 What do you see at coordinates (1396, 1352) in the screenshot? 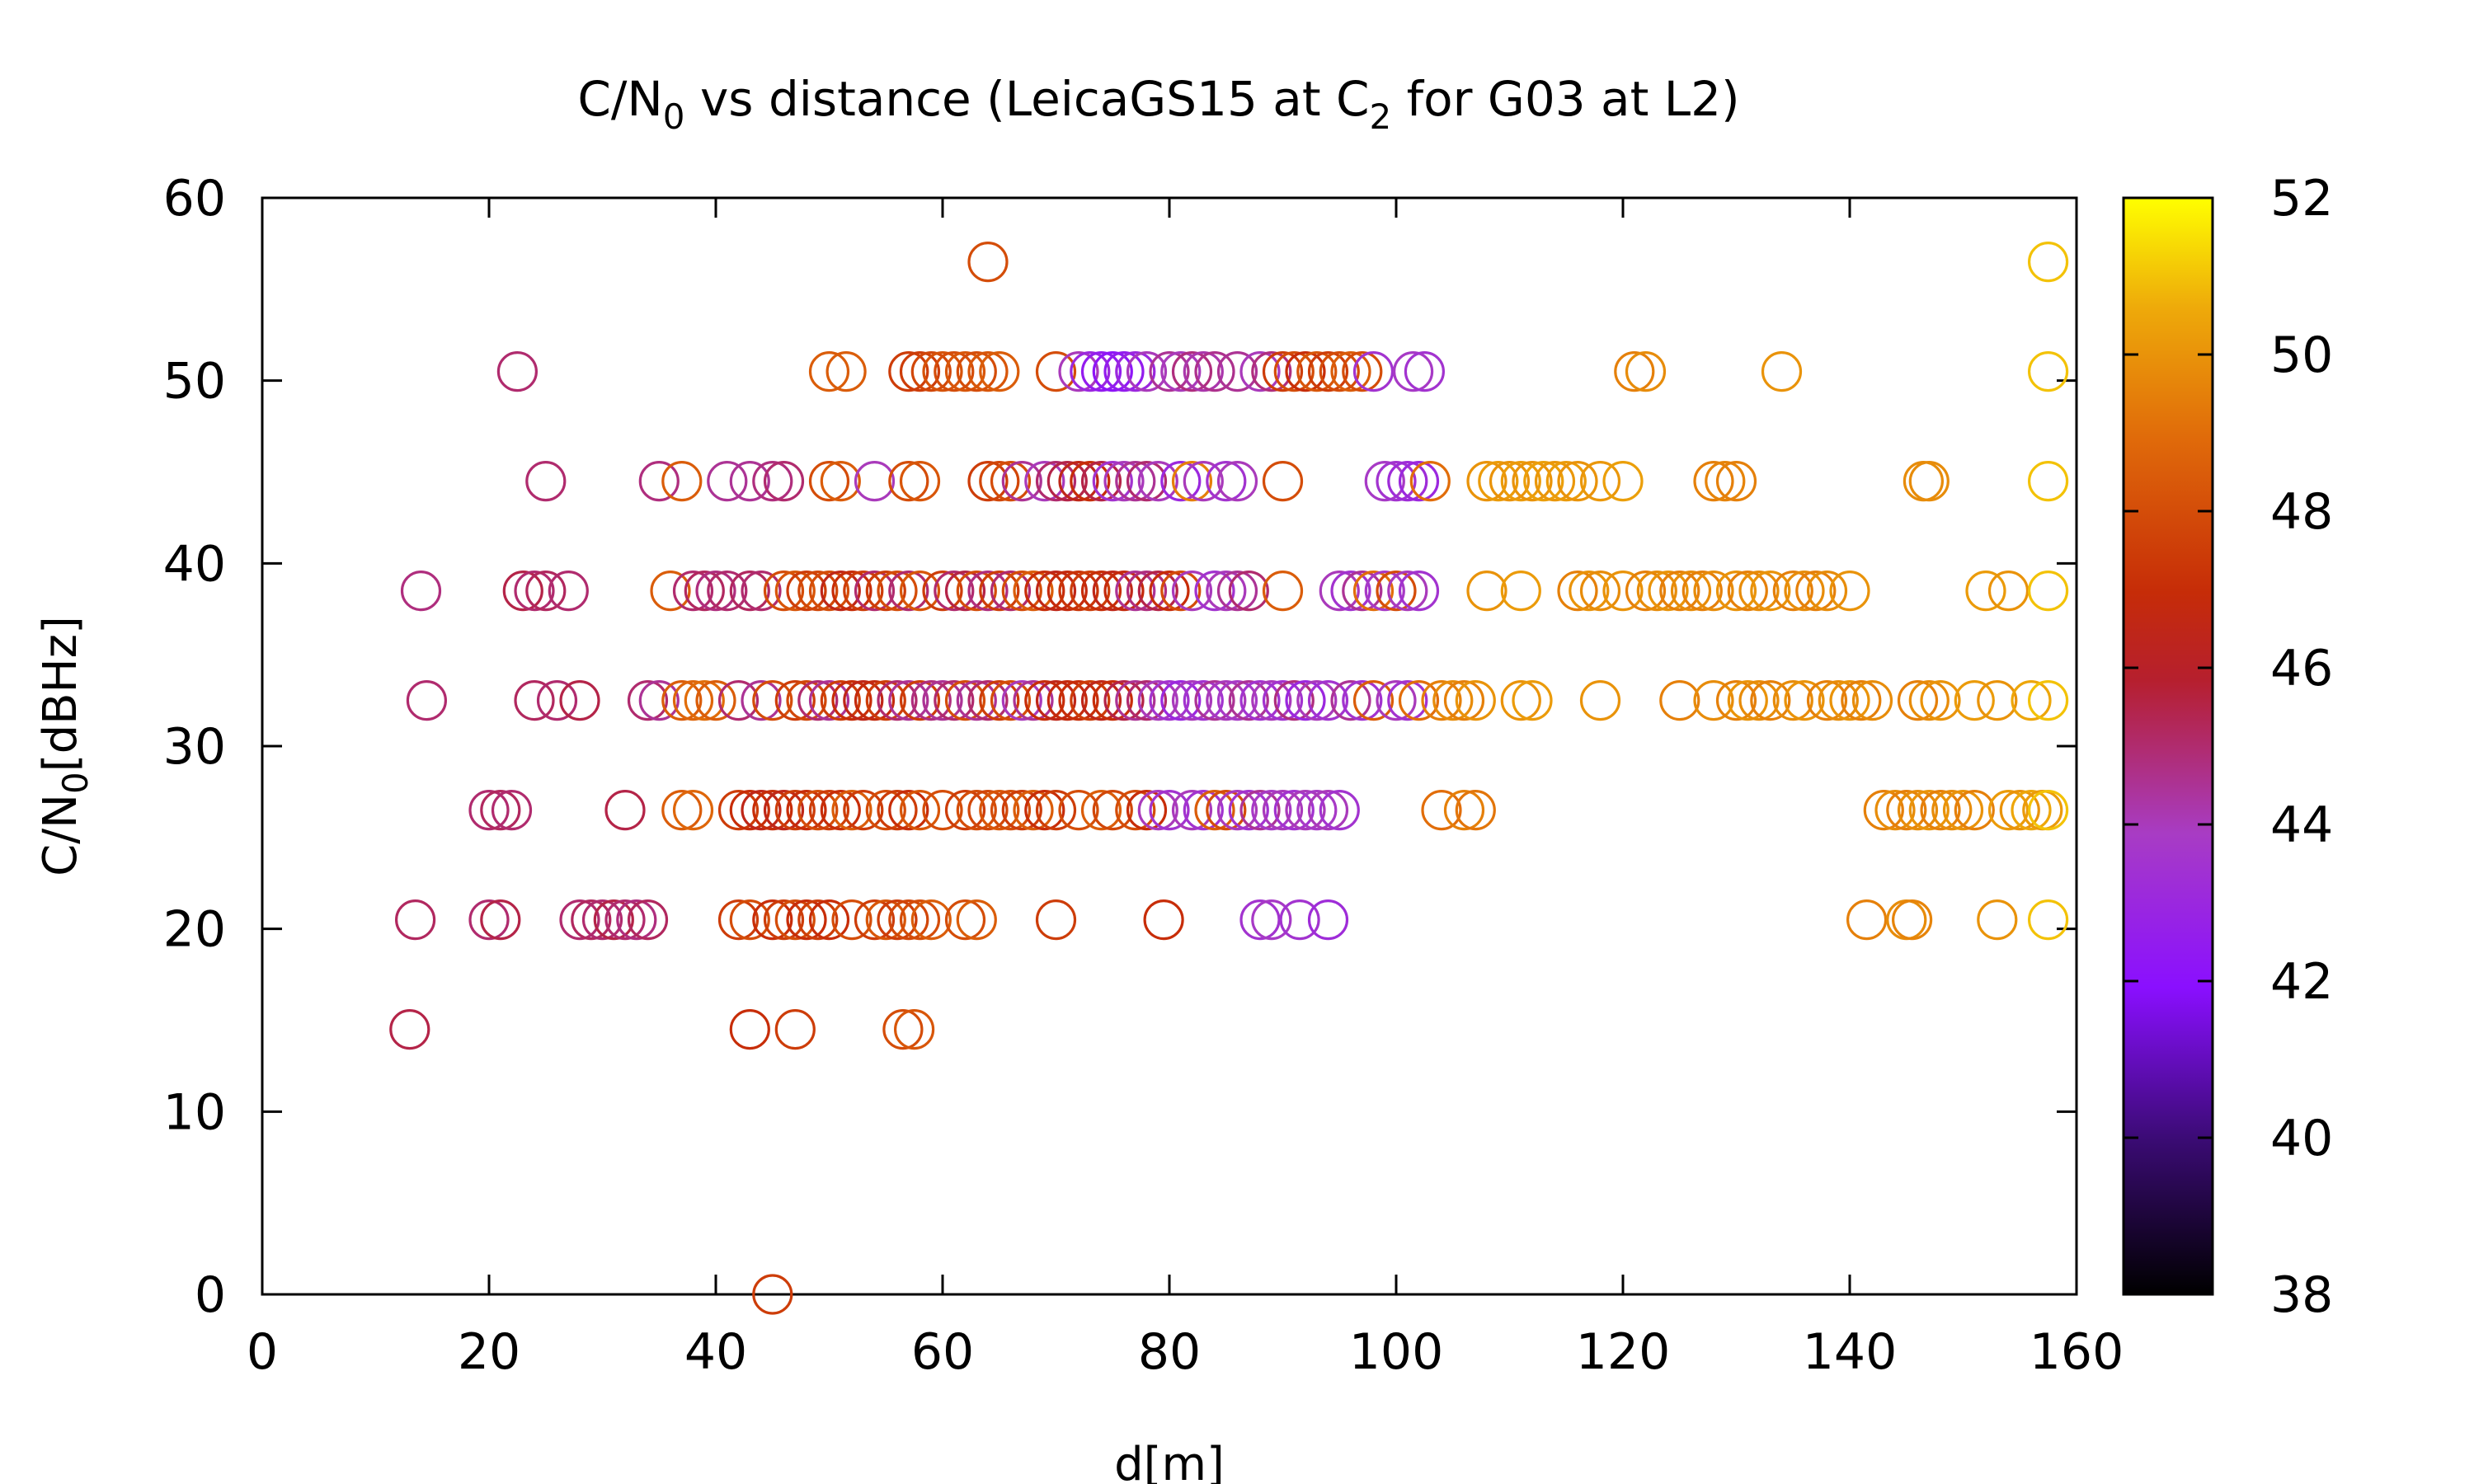
I see `x-tick-label: 100` at bounding box center [1396, 1352].